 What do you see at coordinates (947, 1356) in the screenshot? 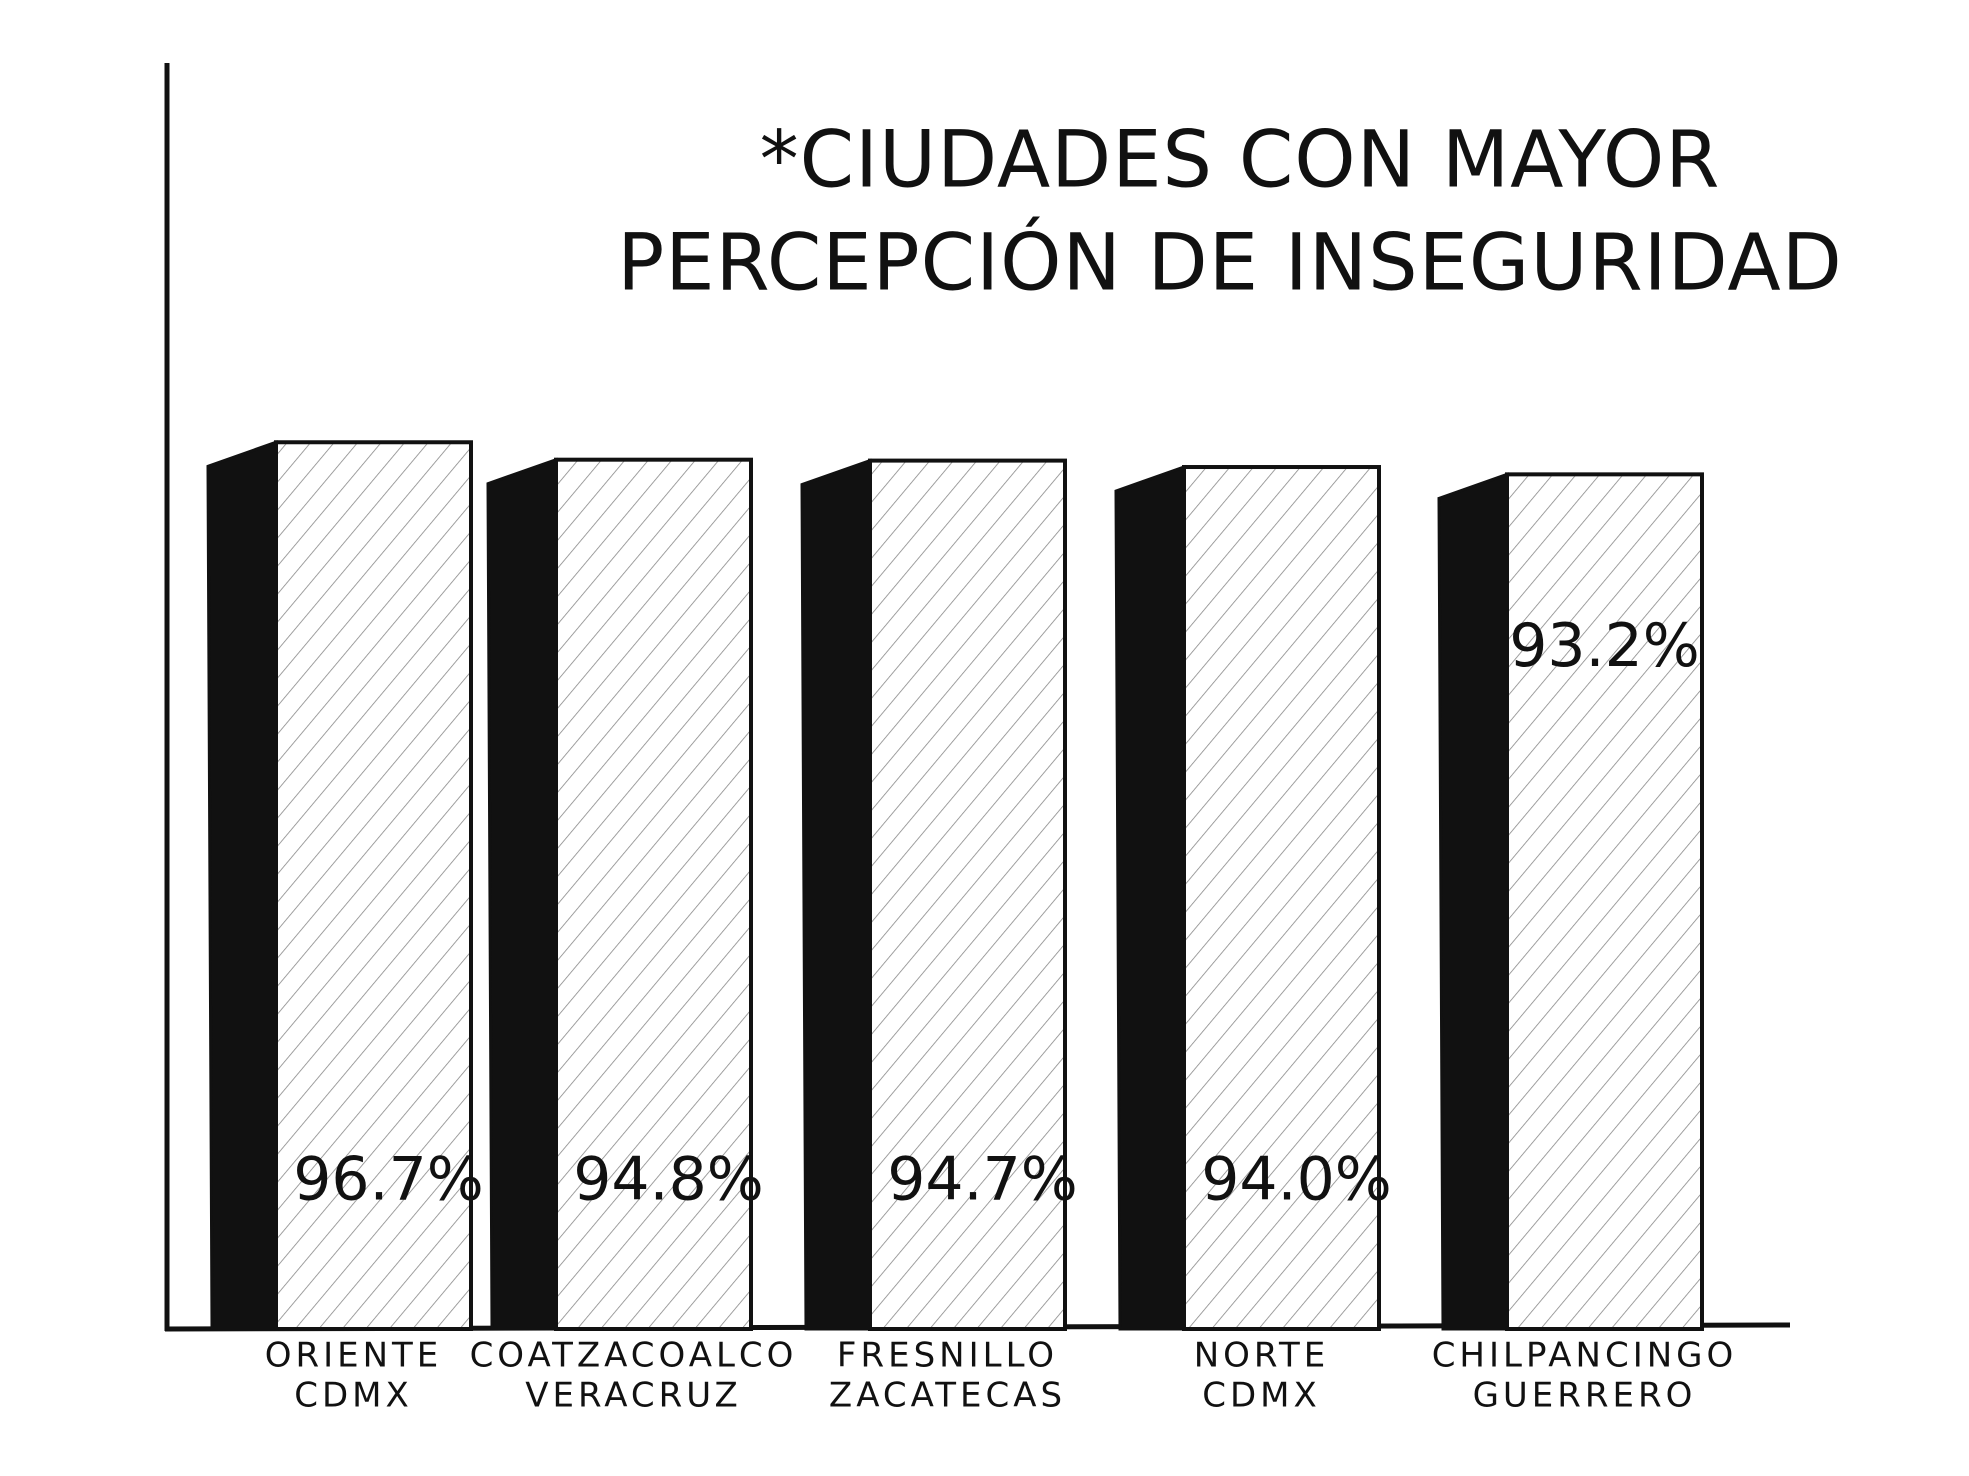
I see `x-tick-label: FRESNILLO` at bounding box center [947, 1356].